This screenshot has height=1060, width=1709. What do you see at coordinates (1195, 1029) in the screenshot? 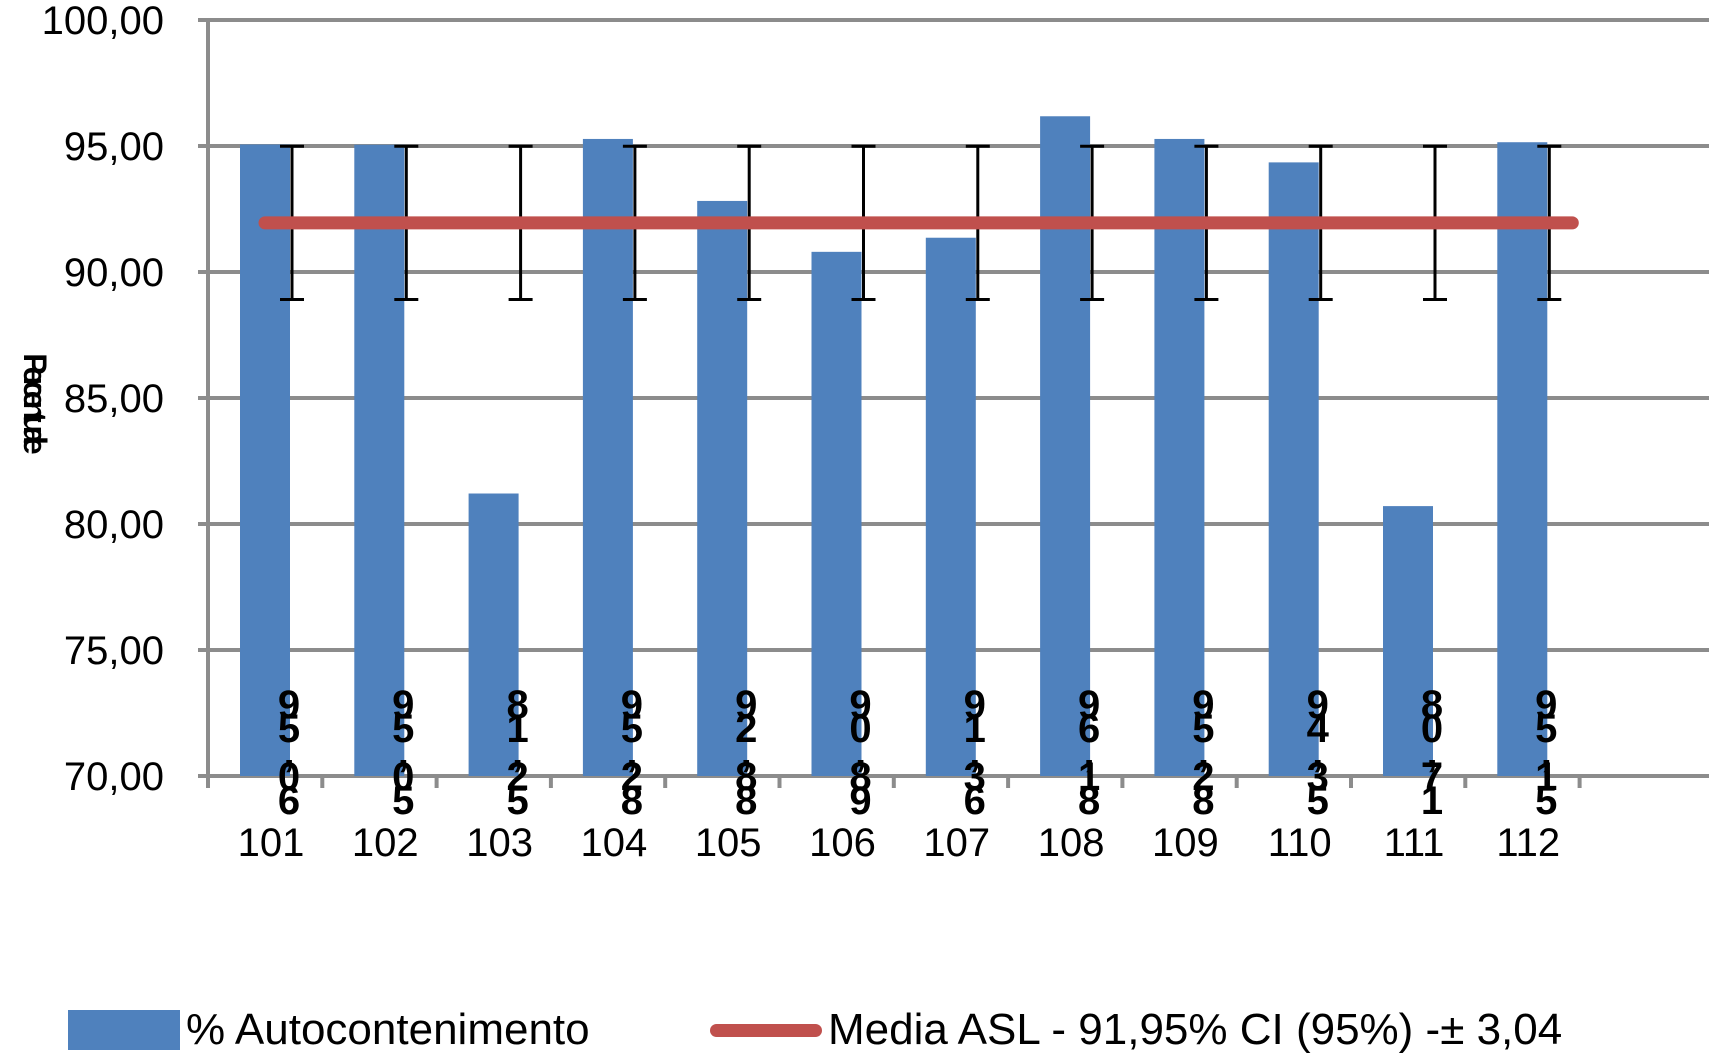
I see `legend-label-line: Media ASL - 91,95% CI (95%) -± 3,04` at bounding box center [1195, 1029].